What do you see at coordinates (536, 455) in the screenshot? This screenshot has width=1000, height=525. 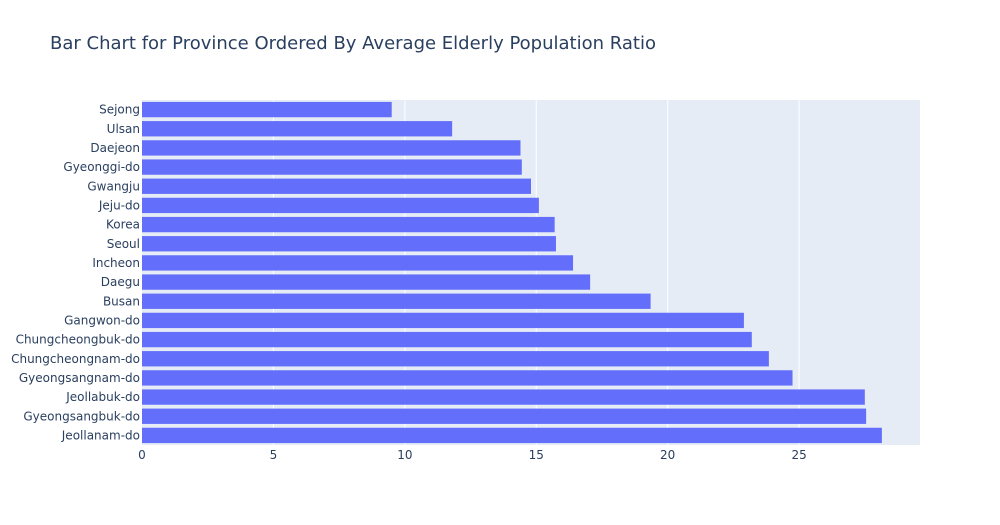 I see `x-tick-label: 15` at bounding box center [536, 455].